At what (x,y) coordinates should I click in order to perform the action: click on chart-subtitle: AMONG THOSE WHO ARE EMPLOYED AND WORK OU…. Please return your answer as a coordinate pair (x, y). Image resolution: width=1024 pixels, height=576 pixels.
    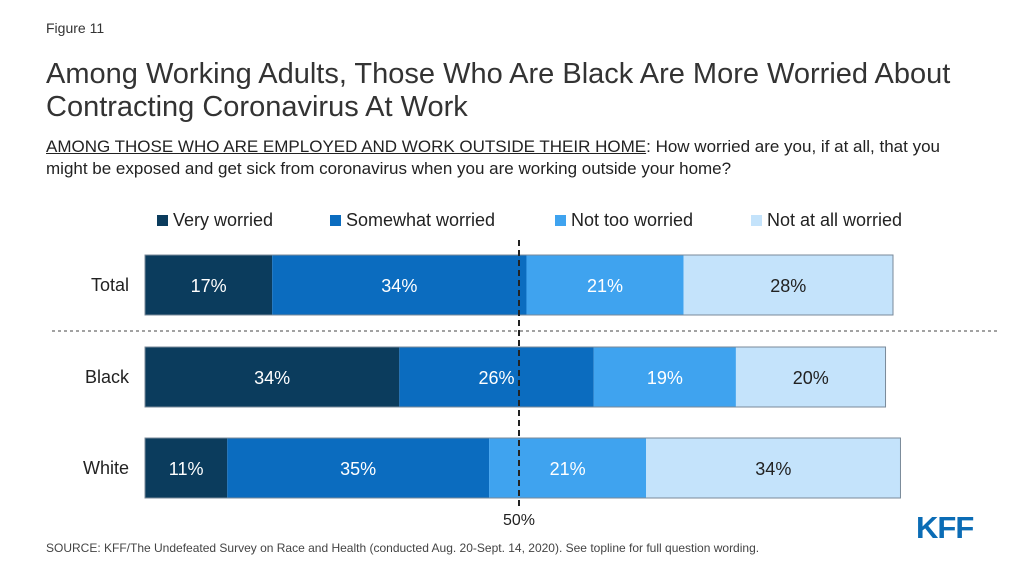
    Looking at the image, I should click on (511, 158).